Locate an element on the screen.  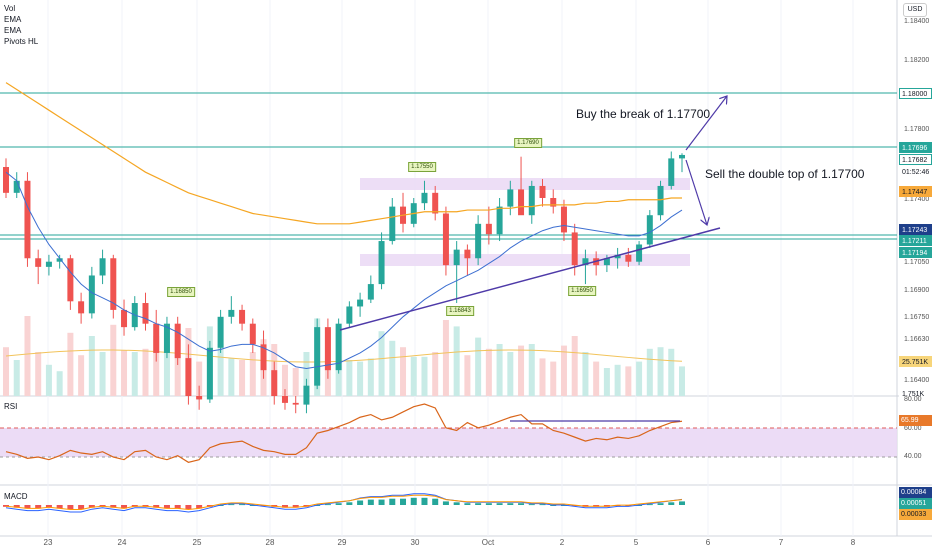
price-axis-label: 1.17400 is located at coordinates (917, 199).